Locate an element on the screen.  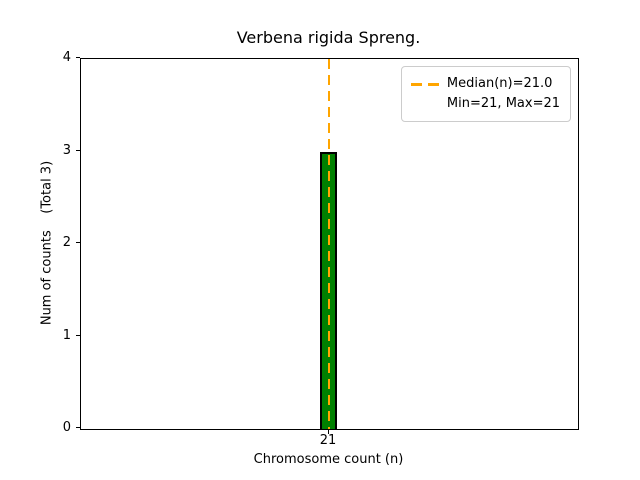
legend-row-minmax: Min=21, Max=21 is located at coordinates (485, 104).